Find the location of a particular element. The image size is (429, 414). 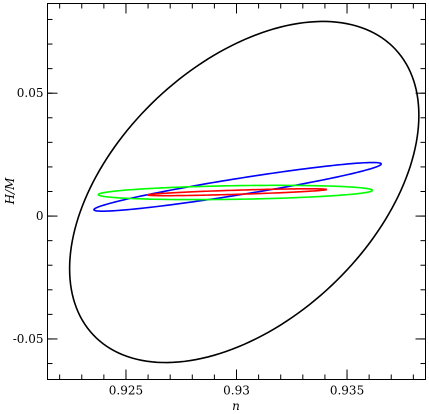

x-tick-label: 0.935 is located at coordinates (347, 391).